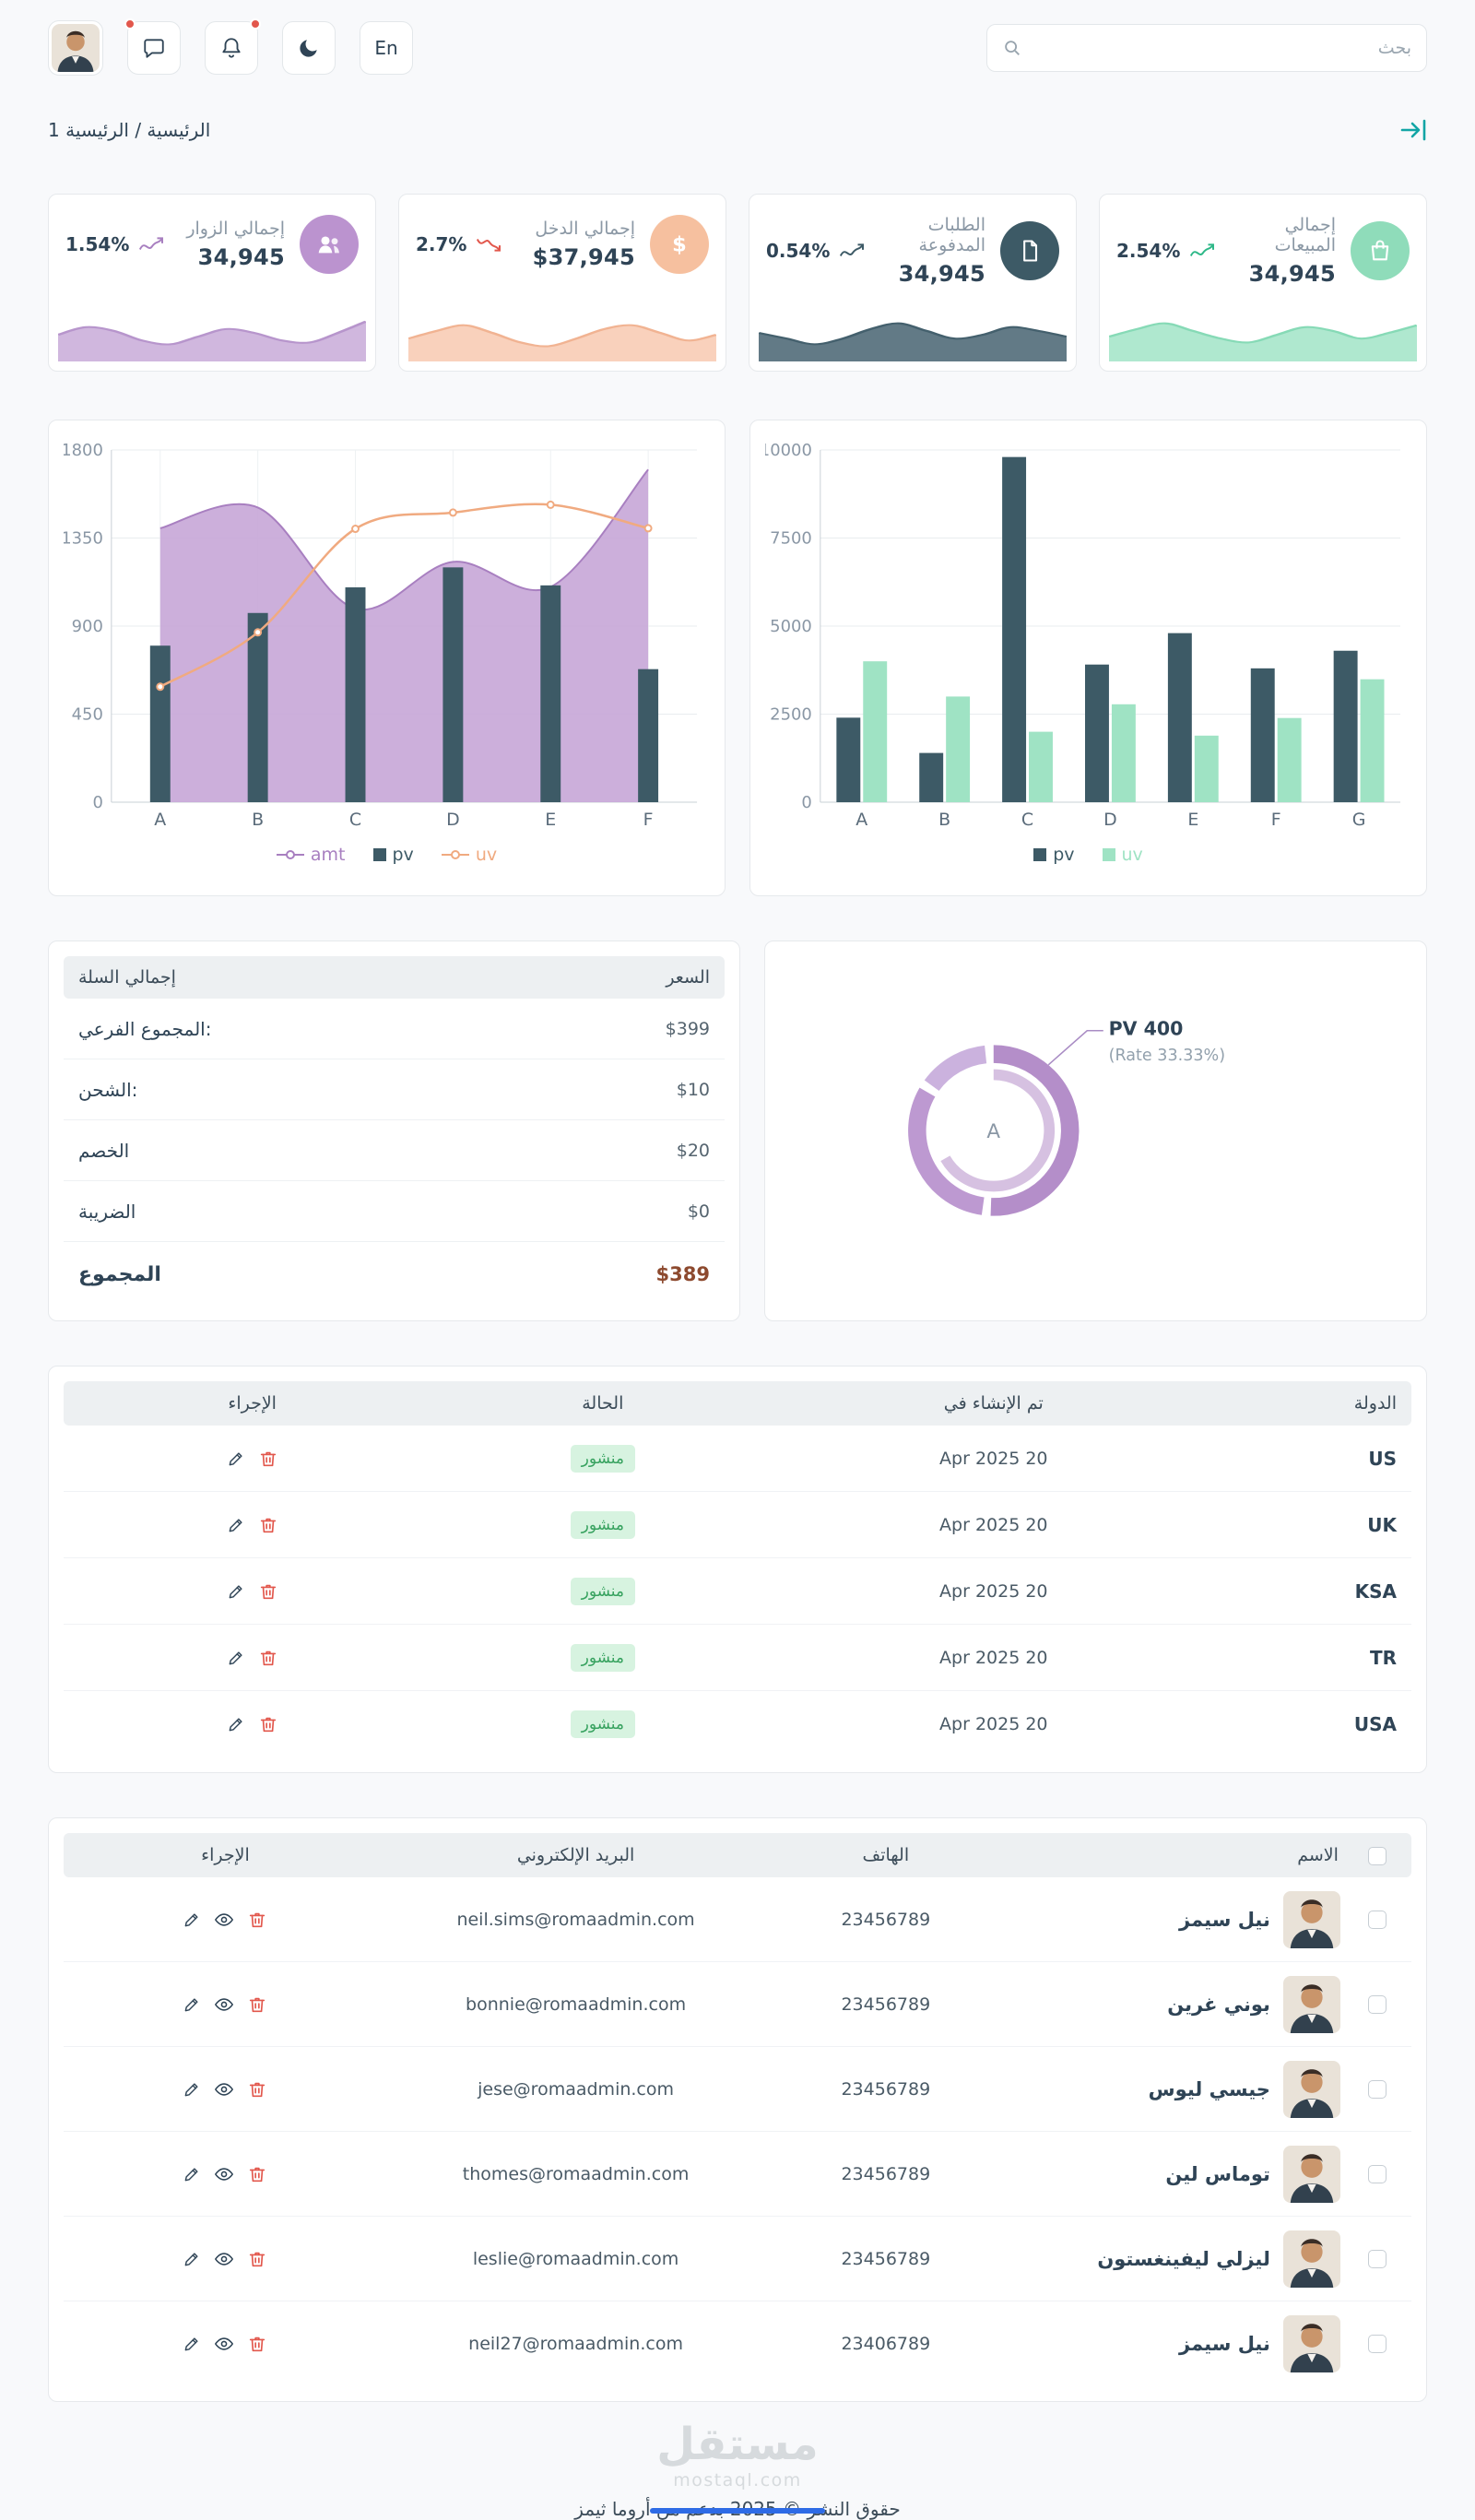 This screenshot has height=2520, width=1475. What do you see at coordinates (152, 46) in the screenshot?
I see `messages-button` at bounding box center [152, 46].